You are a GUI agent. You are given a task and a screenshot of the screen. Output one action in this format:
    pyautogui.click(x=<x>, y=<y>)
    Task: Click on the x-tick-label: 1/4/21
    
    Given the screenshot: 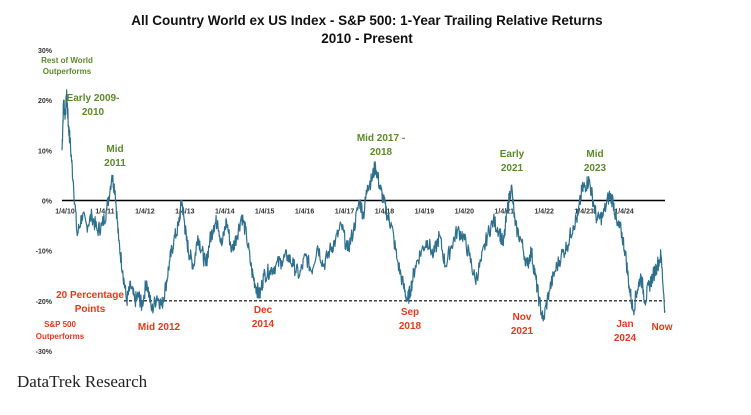 What is the action you would take?
    pyautogui.click(x=505, y=212)
    